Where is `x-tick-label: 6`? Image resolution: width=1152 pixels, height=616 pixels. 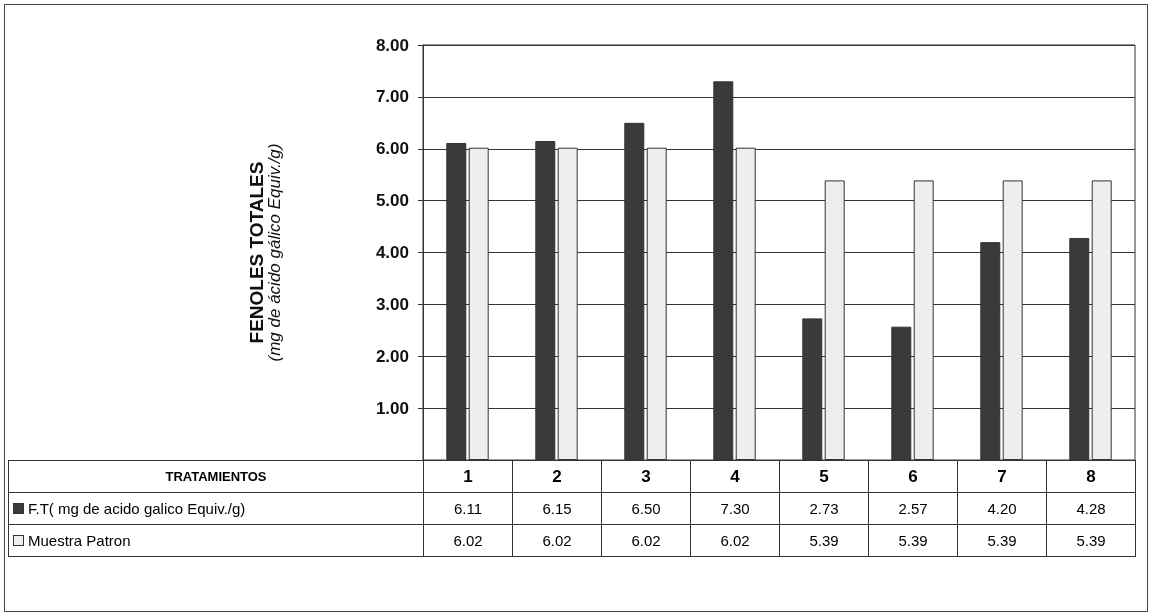
x-tick-label: 6 is located at coordinates (913, 476).